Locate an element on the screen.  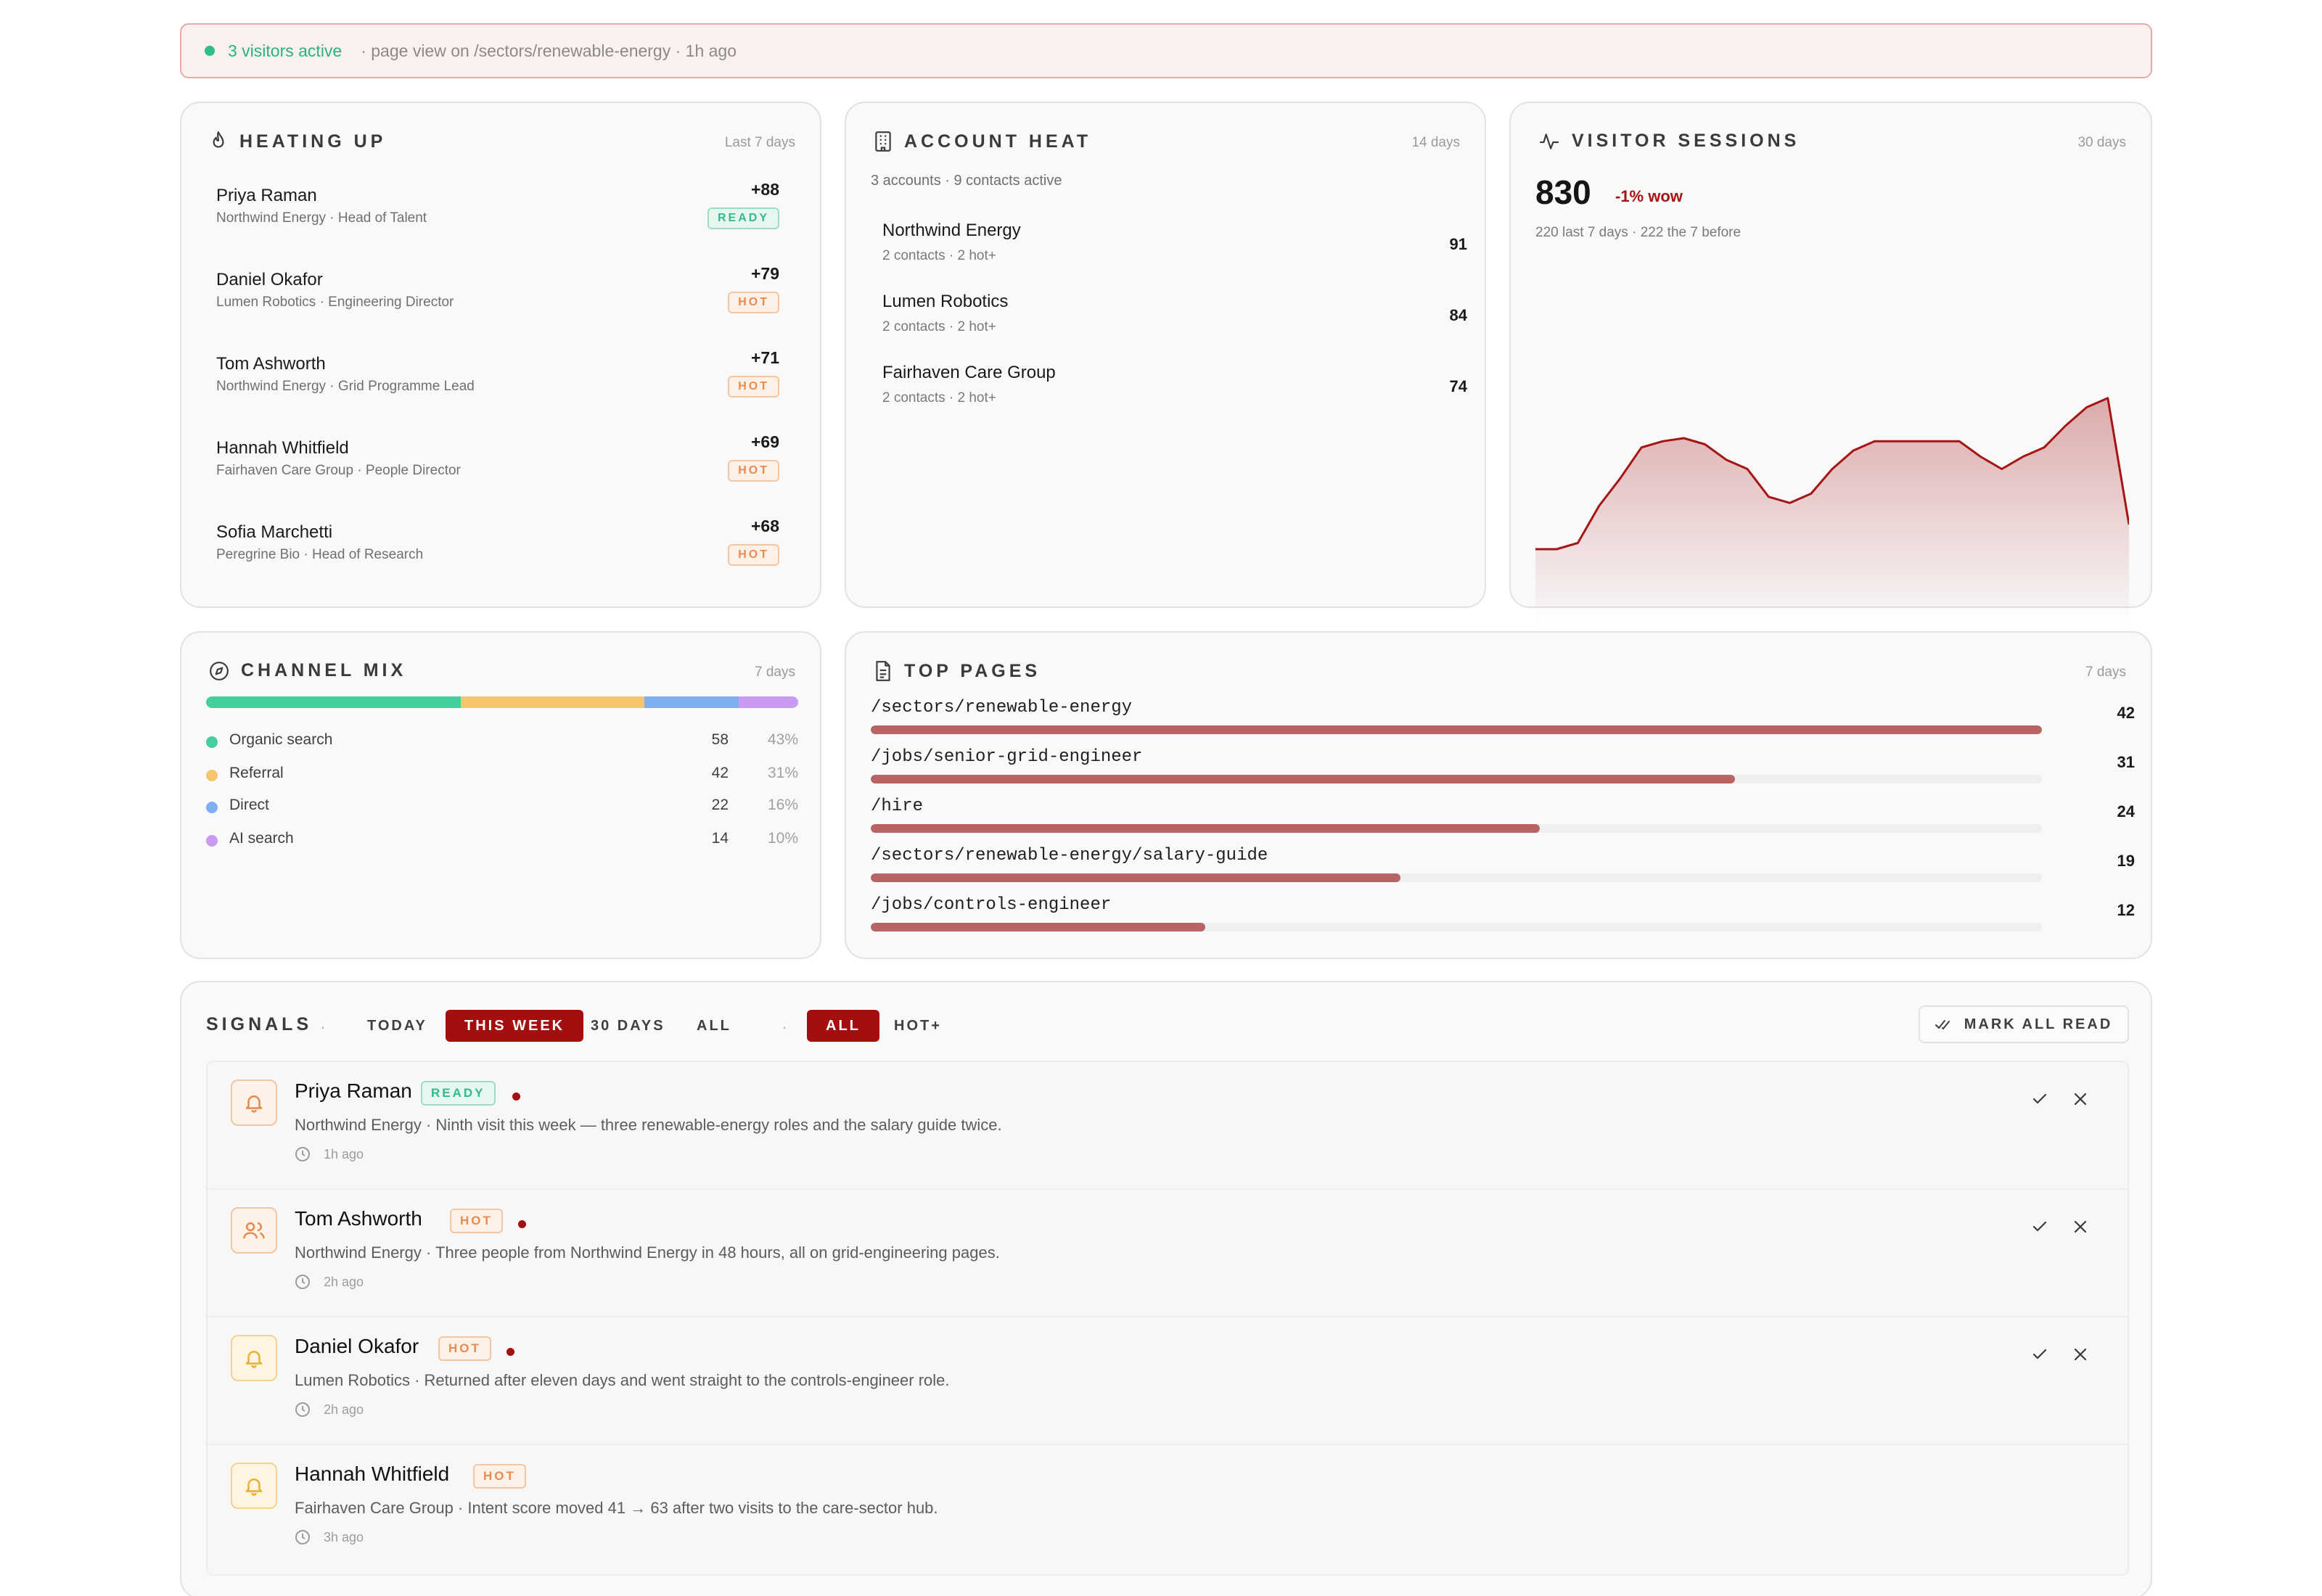
visitors-active-text: 3 visitors active is located at coordinates (285, 50).